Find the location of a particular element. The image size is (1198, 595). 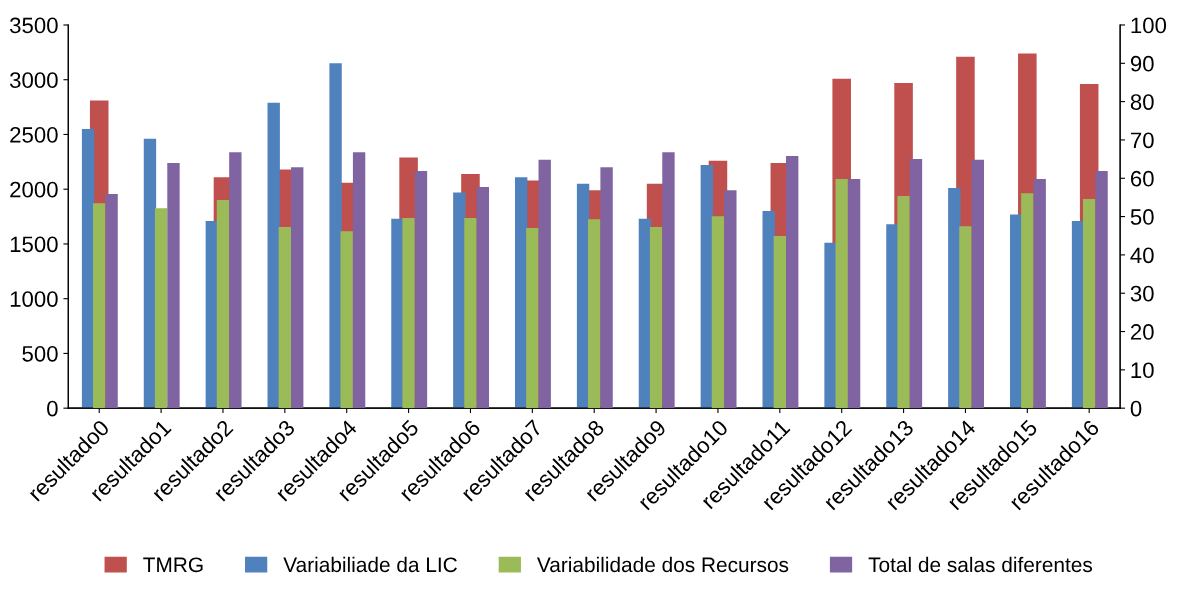

y-tick-label: 2000 is located at coordinates (34, 189).